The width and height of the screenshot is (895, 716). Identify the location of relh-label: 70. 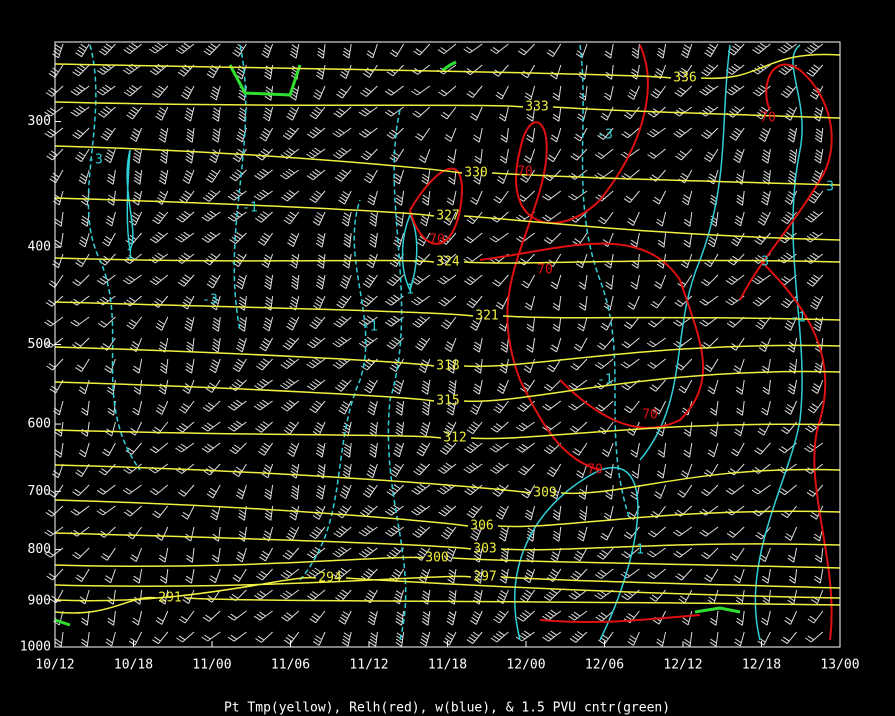
(650, 415).